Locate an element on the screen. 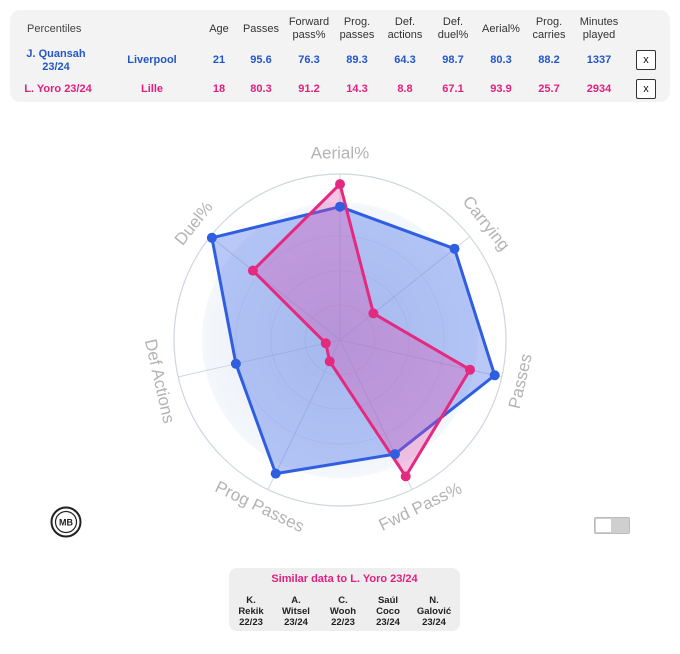  minutes-value: 1337 is located at coordinates (599, 60).